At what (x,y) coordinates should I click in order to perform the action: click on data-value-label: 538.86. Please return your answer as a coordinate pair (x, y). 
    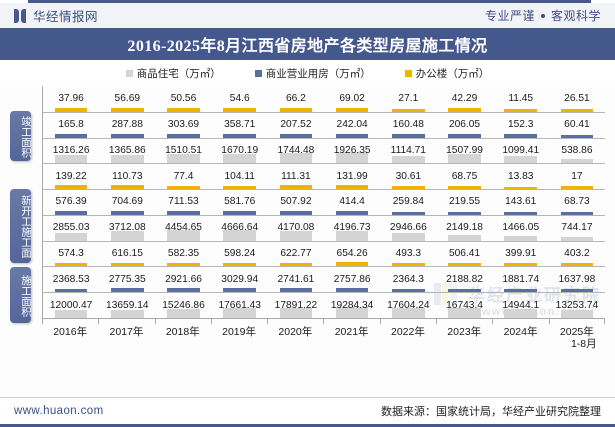
    Looking at the image, I should click on (577, 150).